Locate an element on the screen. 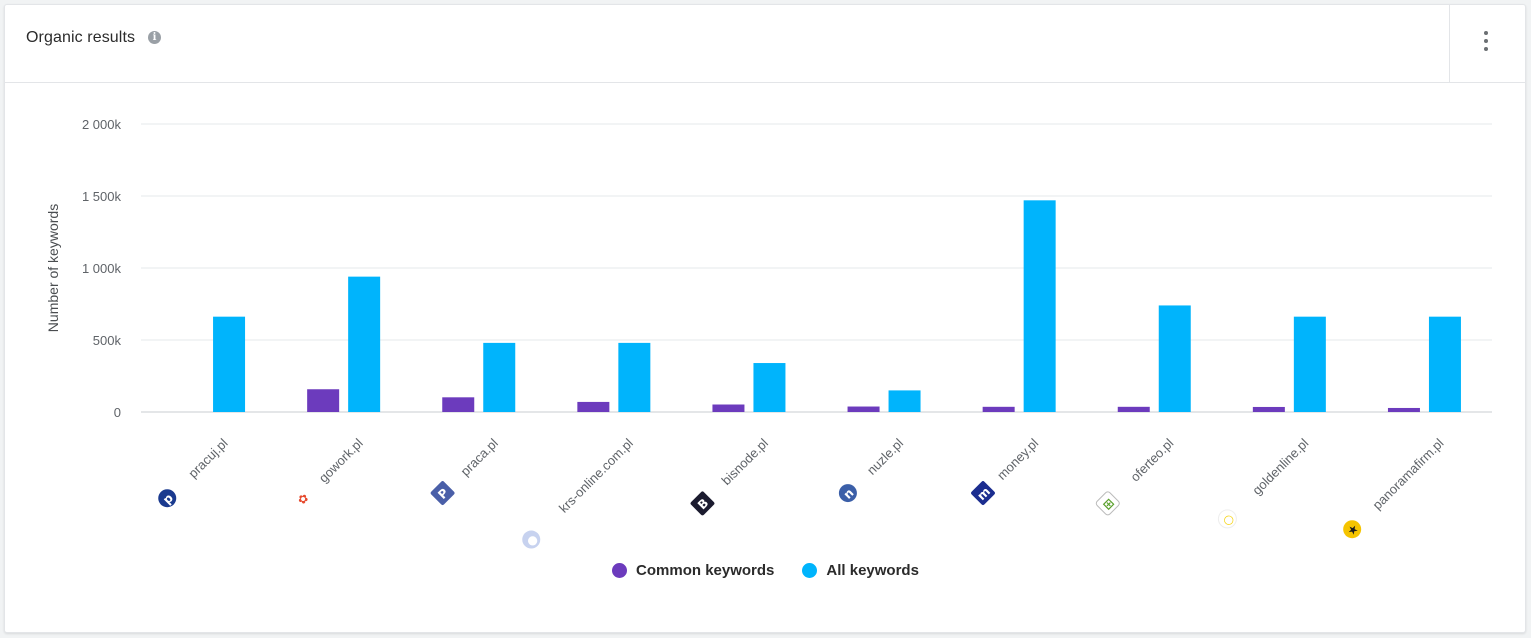 This screenshot has width=1531, height=638. x-tick-group: ⊞ oferteo.pl is located at coordinates (1135, 475).